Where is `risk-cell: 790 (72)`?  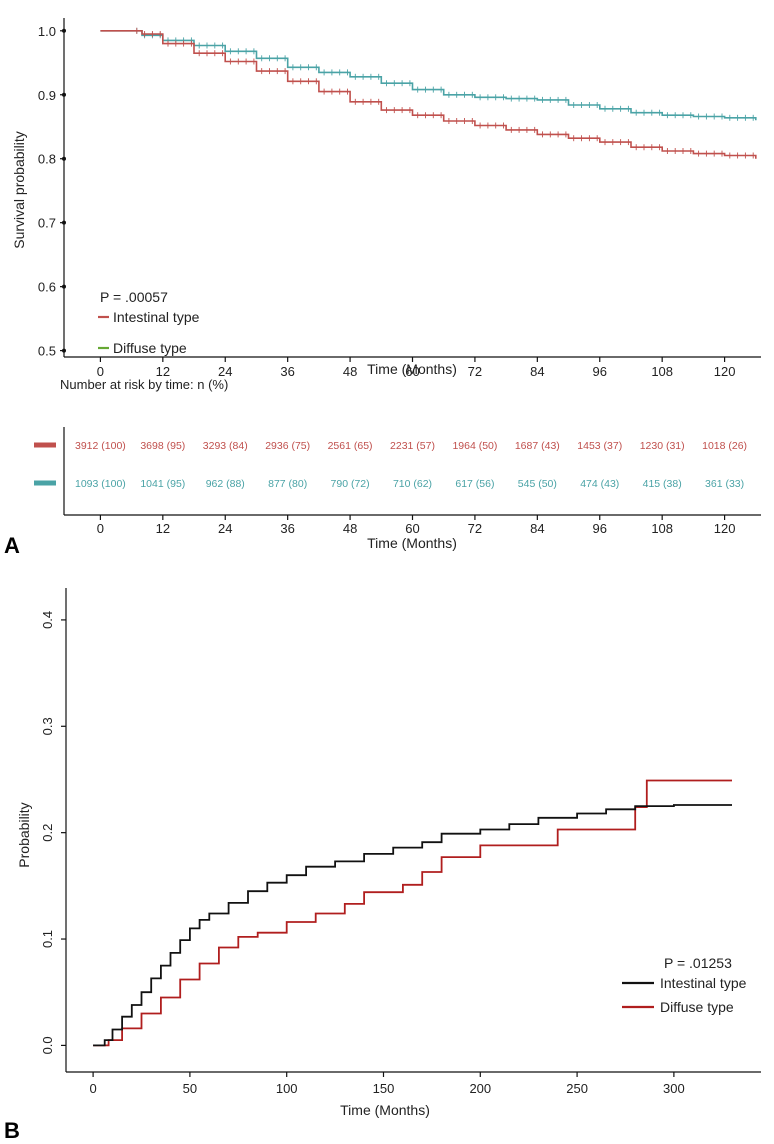
risk-cell: 790 (72) is located at coordinates (350, 484).